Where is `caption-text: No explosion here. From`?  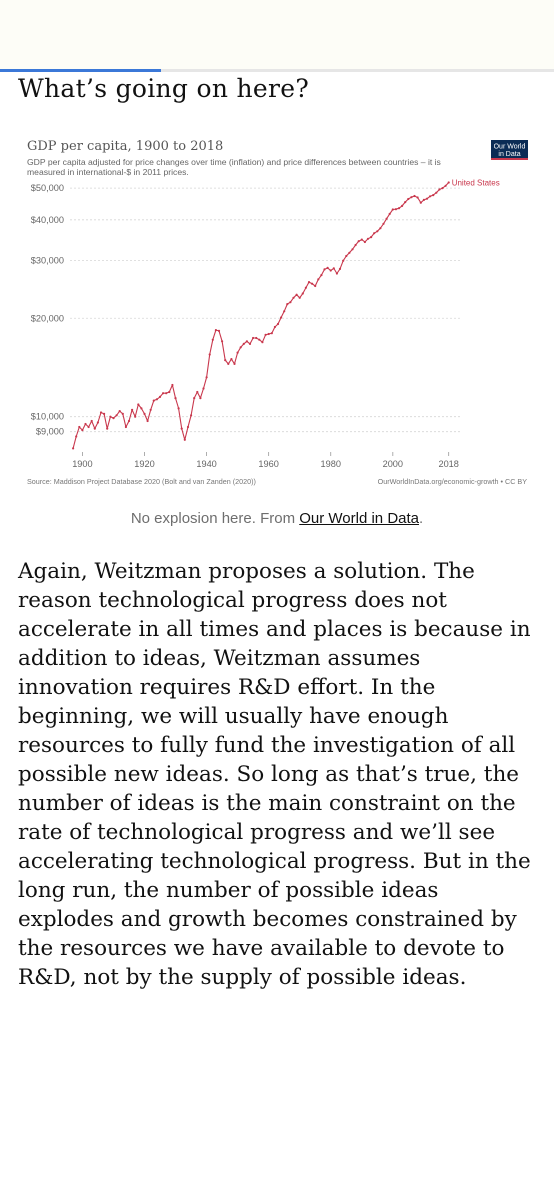
caption-text: No explosion here. From is located at coordinates (215, 518).